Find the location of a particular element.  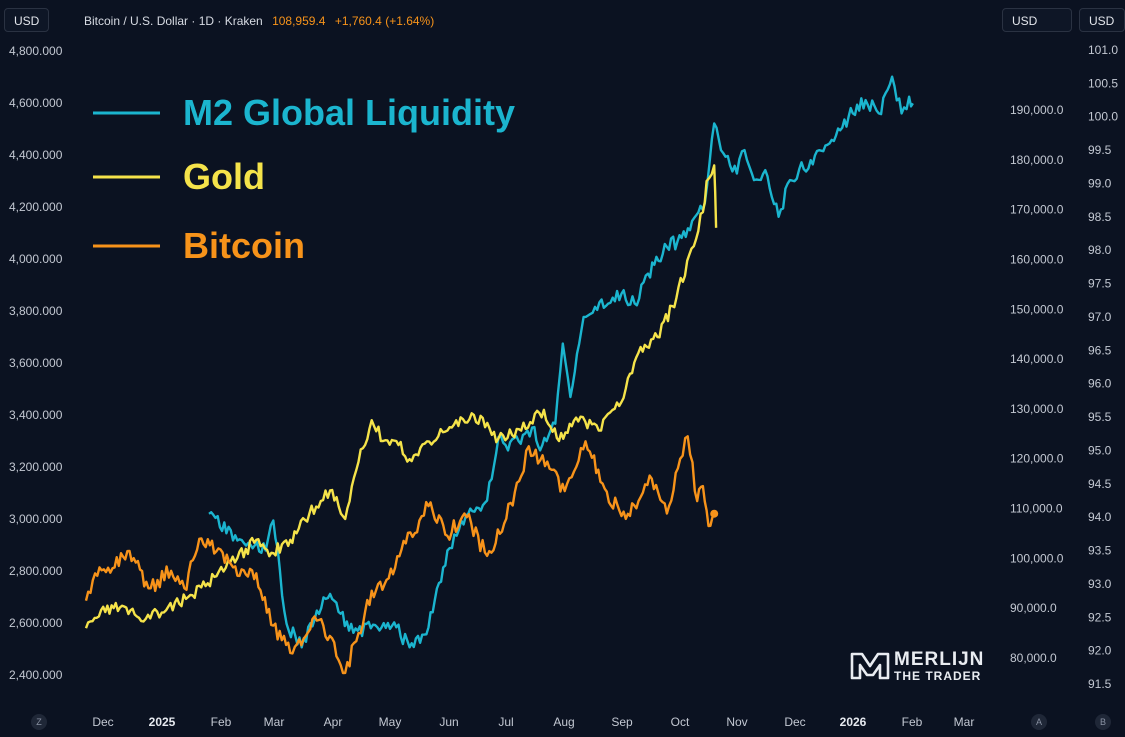

left-axis-tick: 2,400.000 is located at coordinates (36, 675).